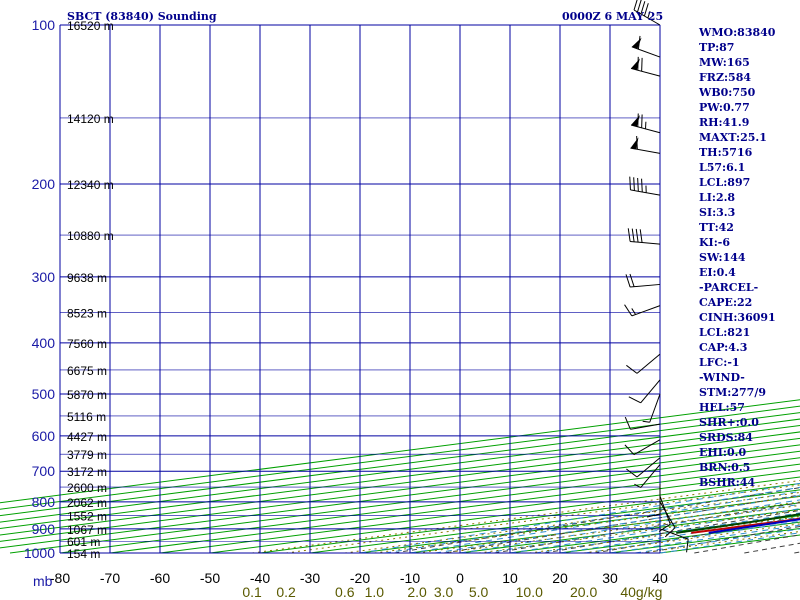 The height and width of the screenshot is (600, 800). I want to click on height-label: 2600 m, so click(87, 488).